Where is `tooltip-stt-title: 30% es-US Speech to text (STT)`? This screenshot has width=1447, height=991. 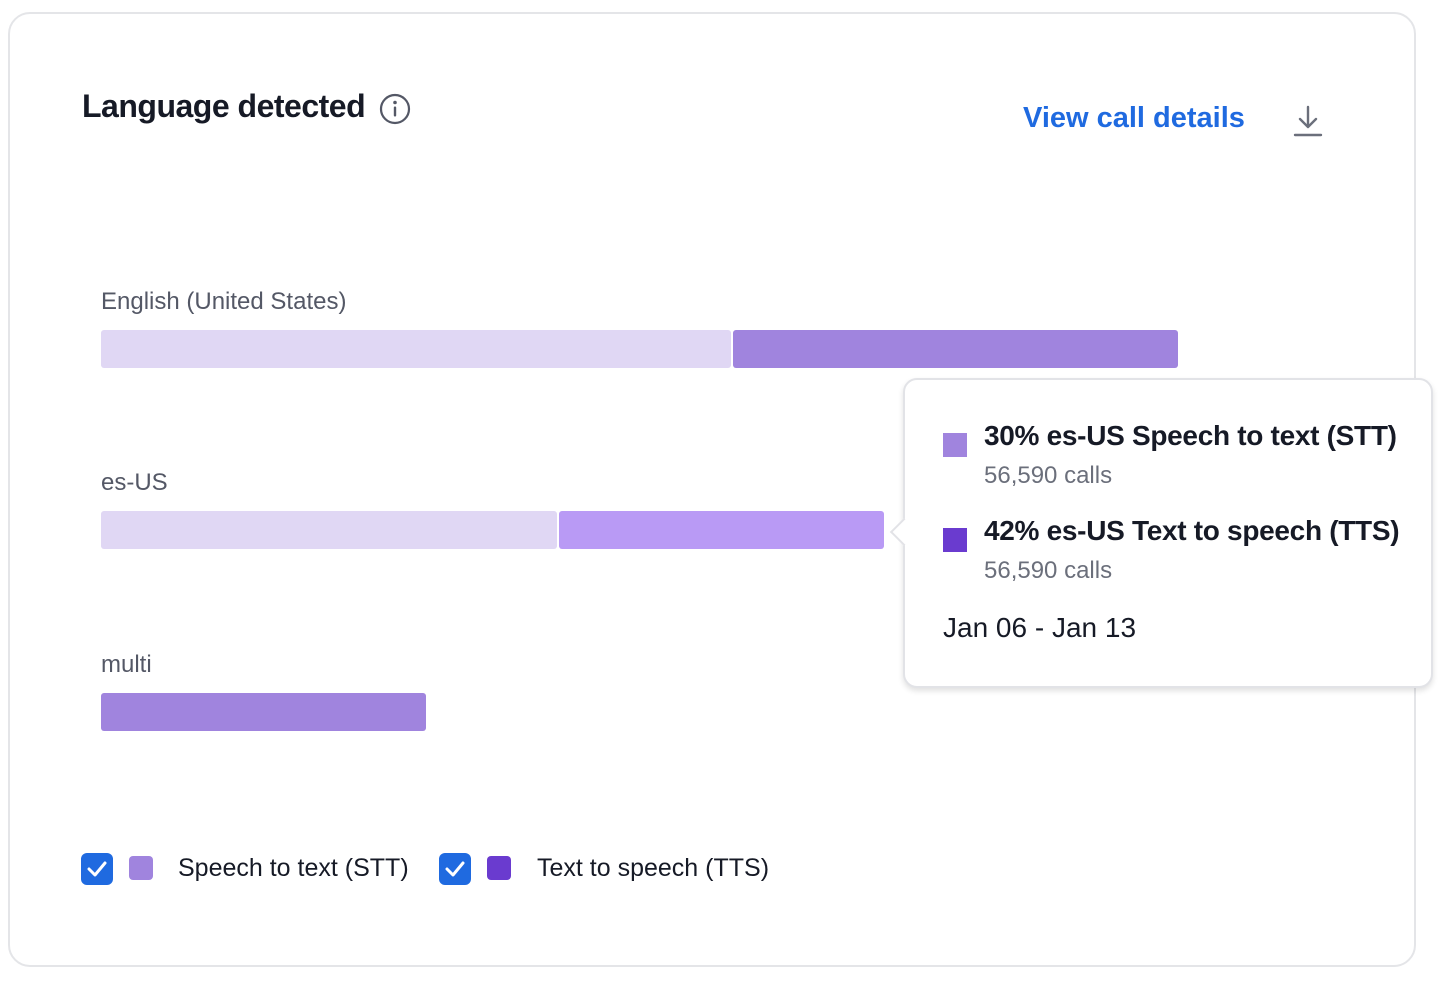
tooltip-stt-title: 30% es-US Speech to text (STT) is located at coordinates (1190, 435).